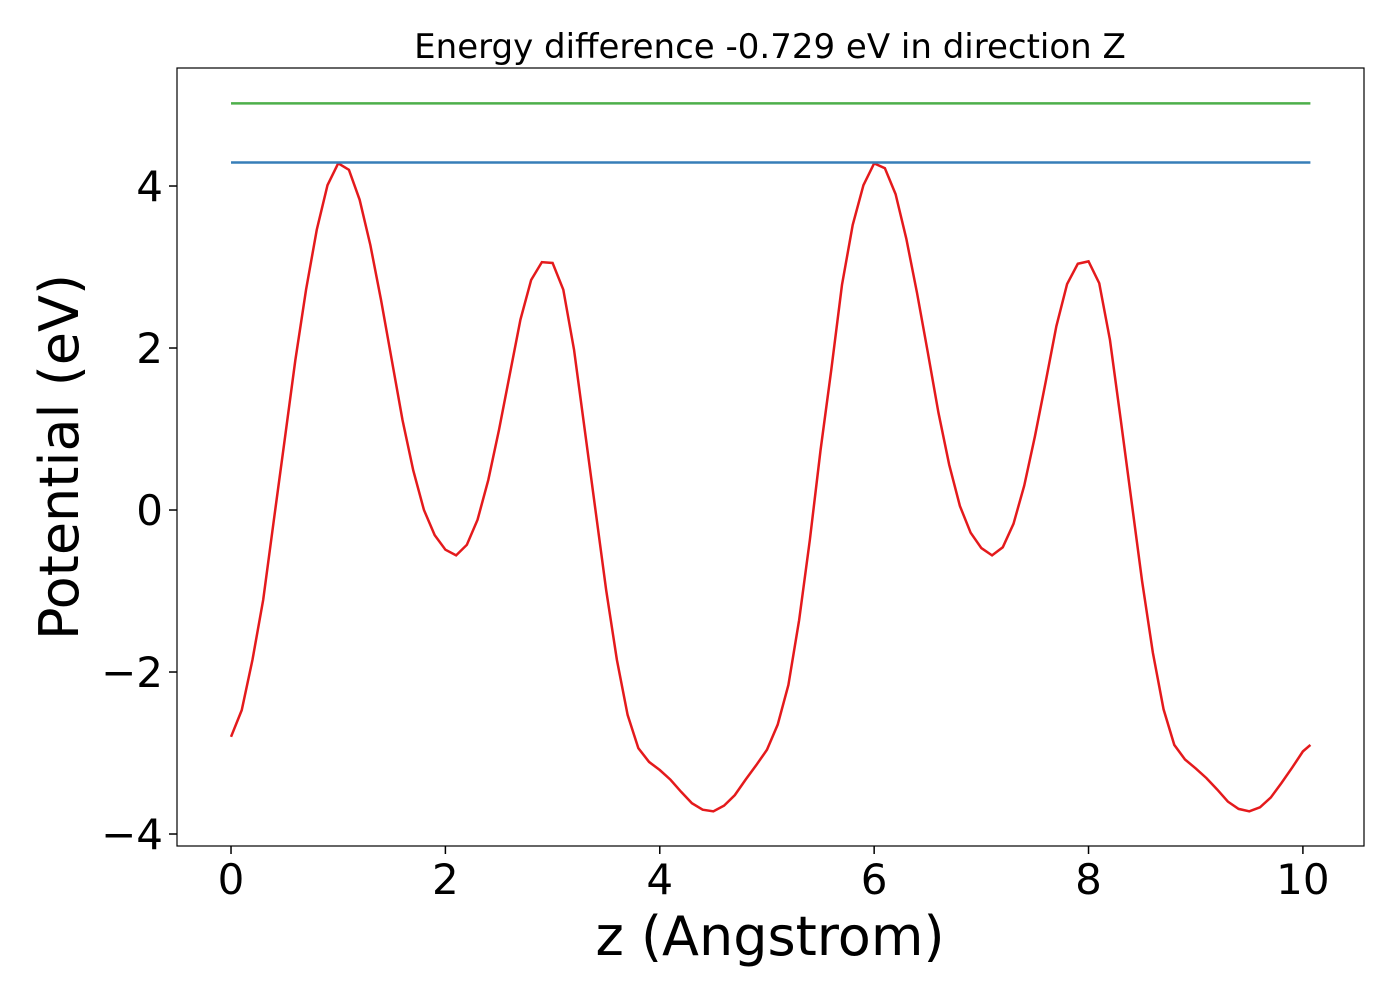  What do you see at coordinates (132, 672) in the screenshot?
I see `y-tick-label: −2` at bounding box center [132, 672].